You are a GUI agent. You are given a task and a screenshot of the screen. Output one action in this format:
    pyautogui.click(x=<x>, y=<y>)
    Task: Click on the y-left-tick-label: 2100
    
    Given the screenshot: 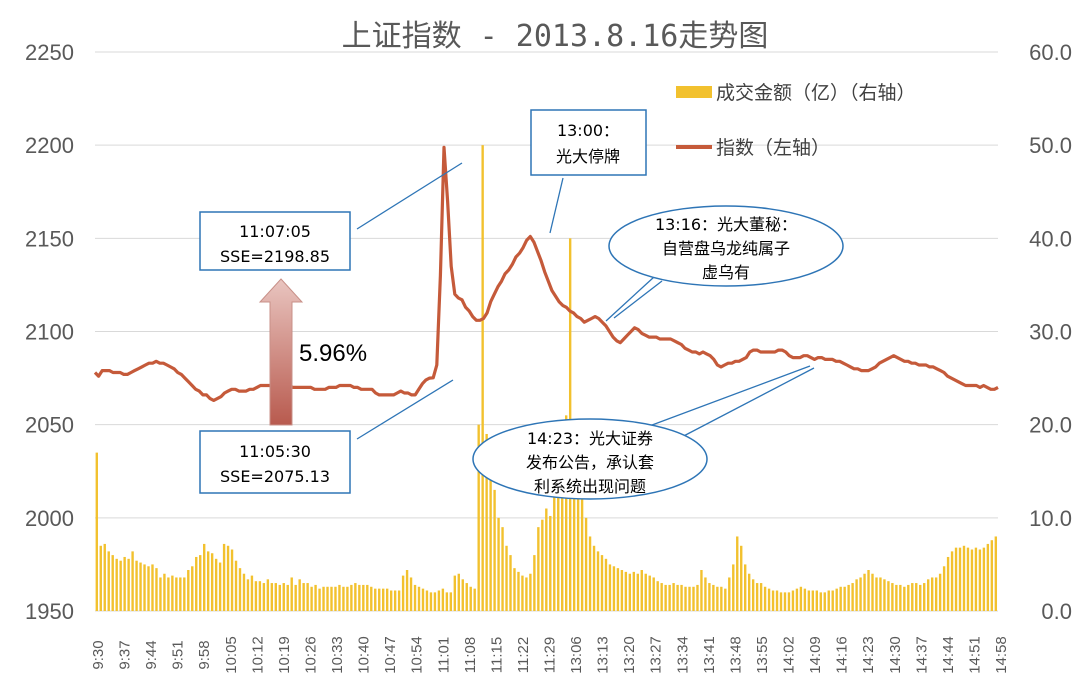 What is the action you would take?
    pyautogui.click(x=49, y=332)
    